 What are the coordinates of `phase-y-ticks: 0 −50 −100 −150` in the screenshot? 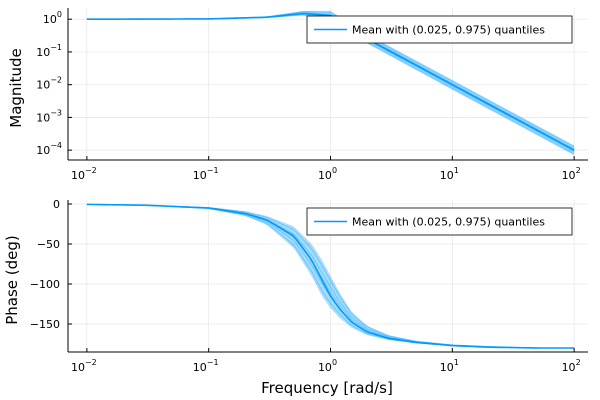 It's located at (51, 264).